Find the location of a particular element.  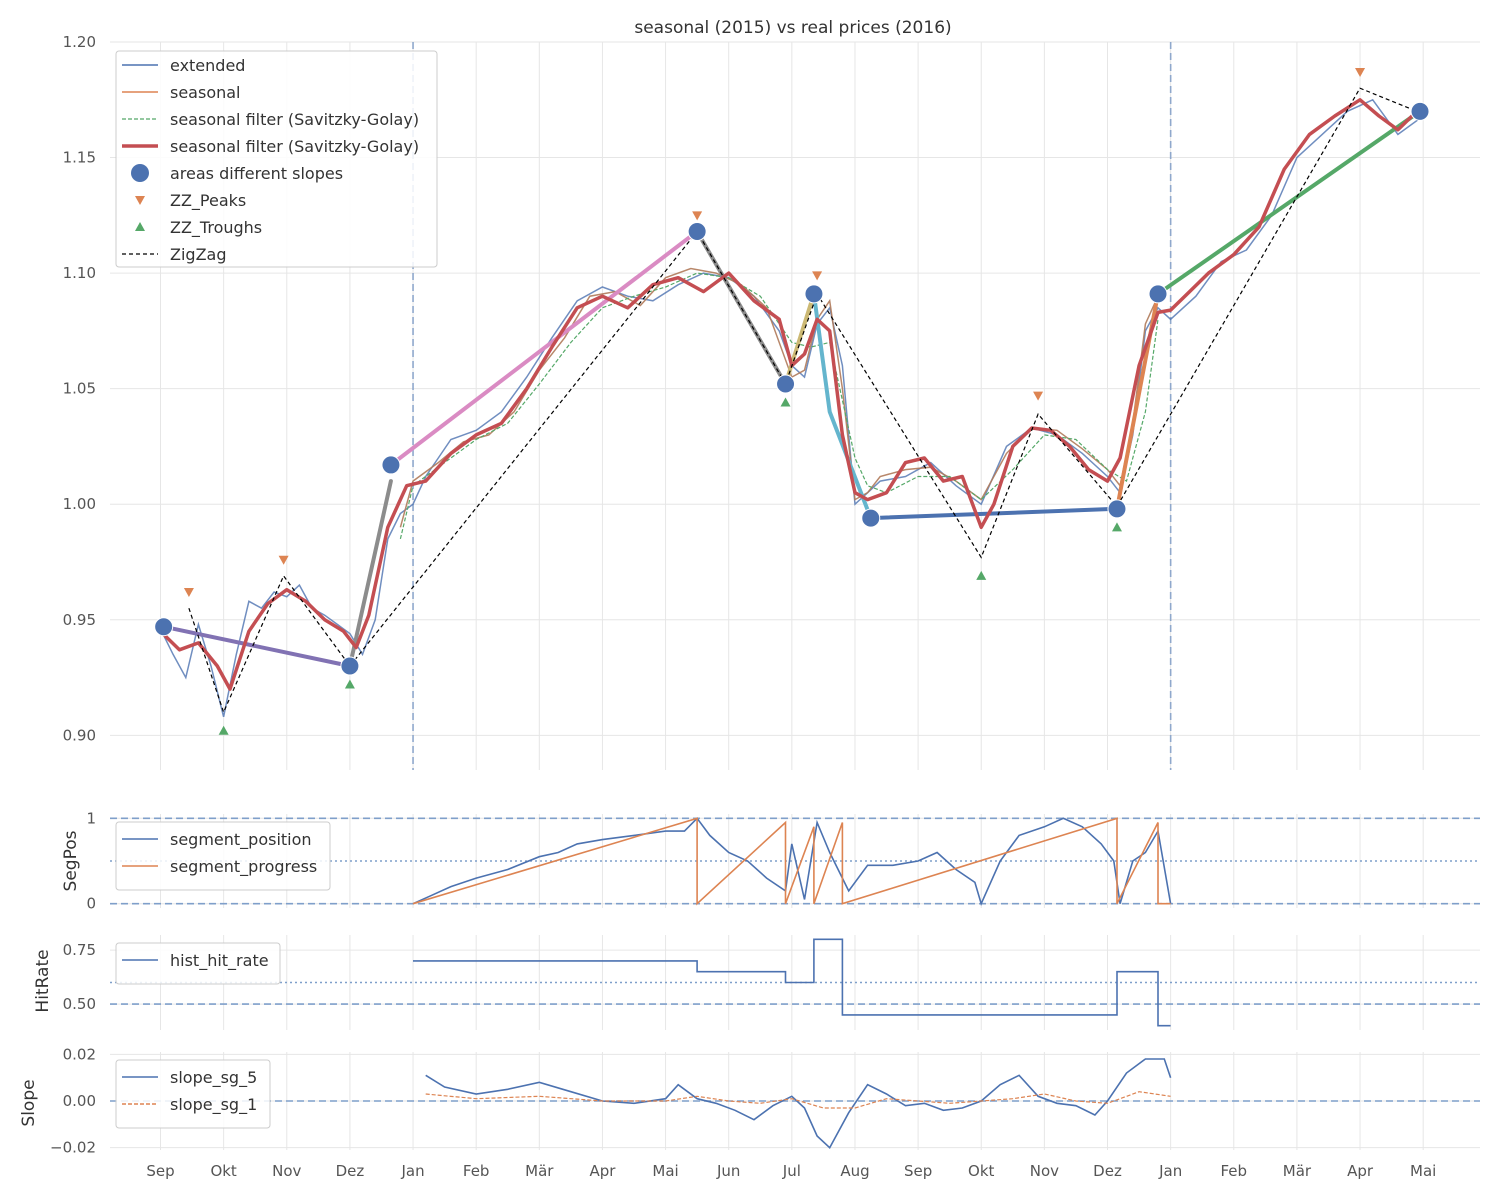

y-tick-label: 1.15 is located at coordinates (79, 158).